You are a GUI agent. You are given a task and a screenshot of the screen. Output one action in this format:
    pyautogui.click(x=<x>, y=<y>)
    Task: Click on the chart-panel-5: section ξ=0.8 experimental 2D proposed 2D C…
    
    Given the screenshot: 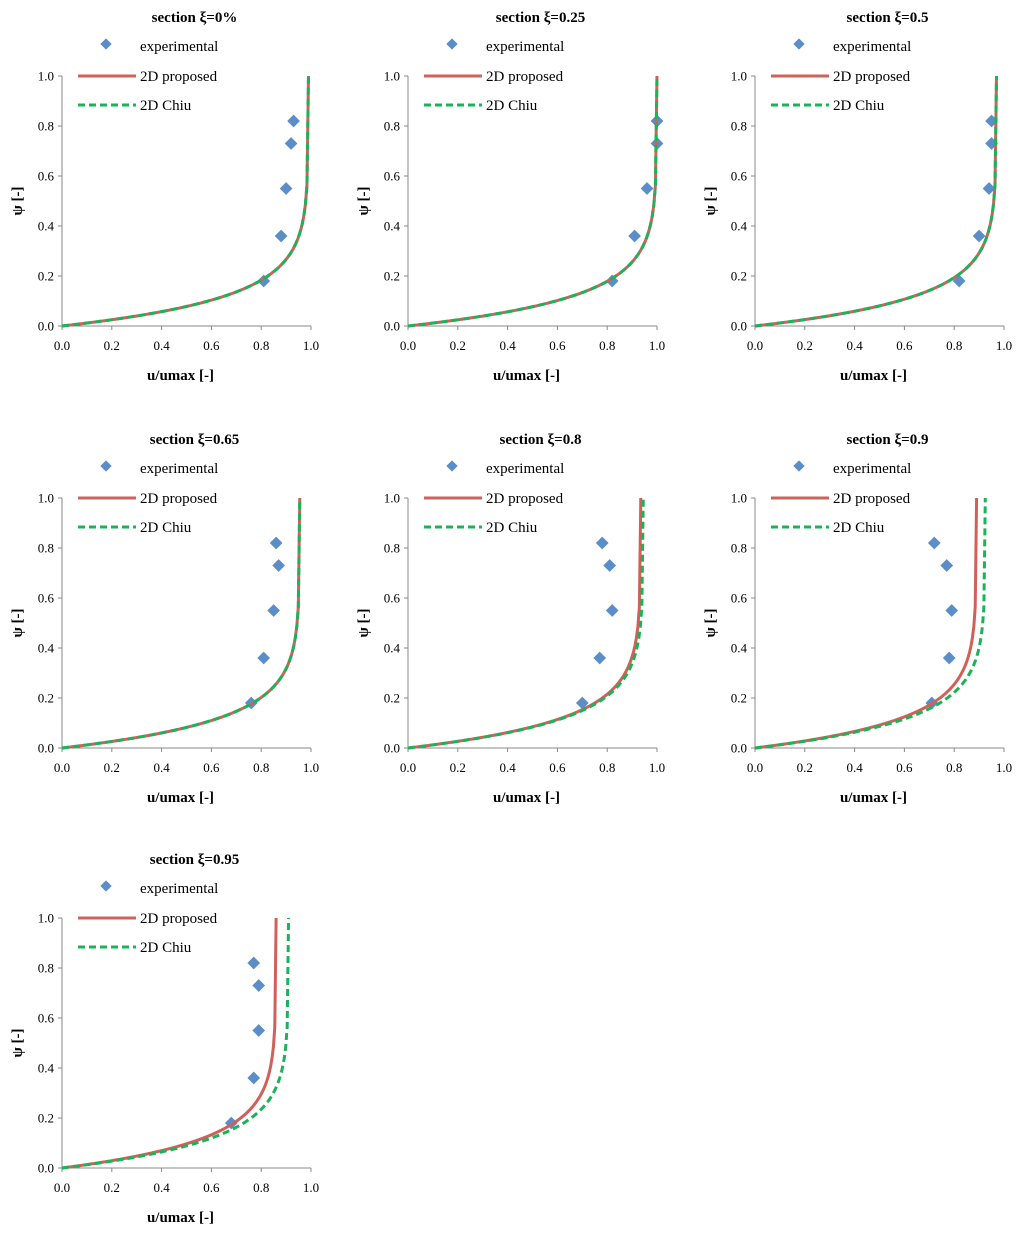 What is the action you would take?
    pyautogui.click(x=510, y=619)
    